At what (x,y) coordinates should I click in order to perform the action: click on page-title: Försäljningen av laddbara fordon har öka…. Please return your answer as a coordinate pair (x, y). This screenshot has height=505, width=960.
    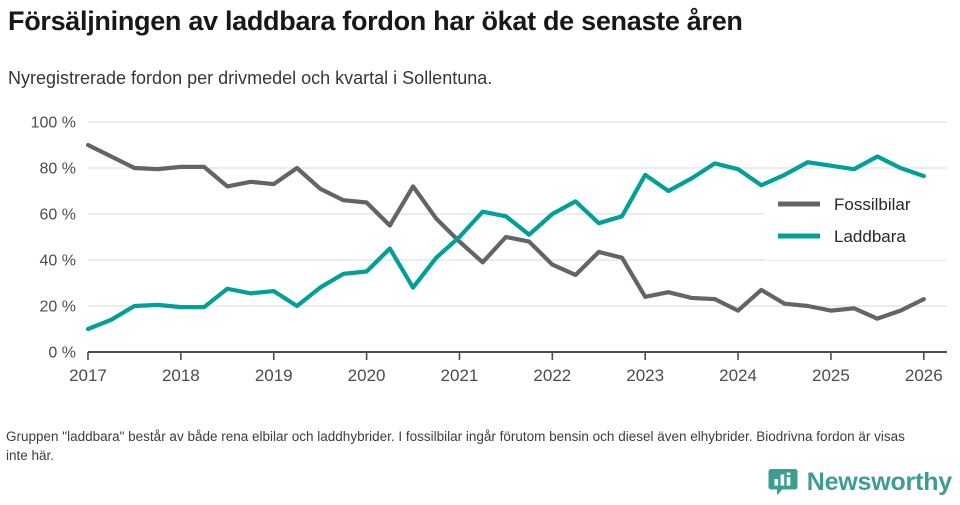
    Looking at the image, I should click on (375, 21).